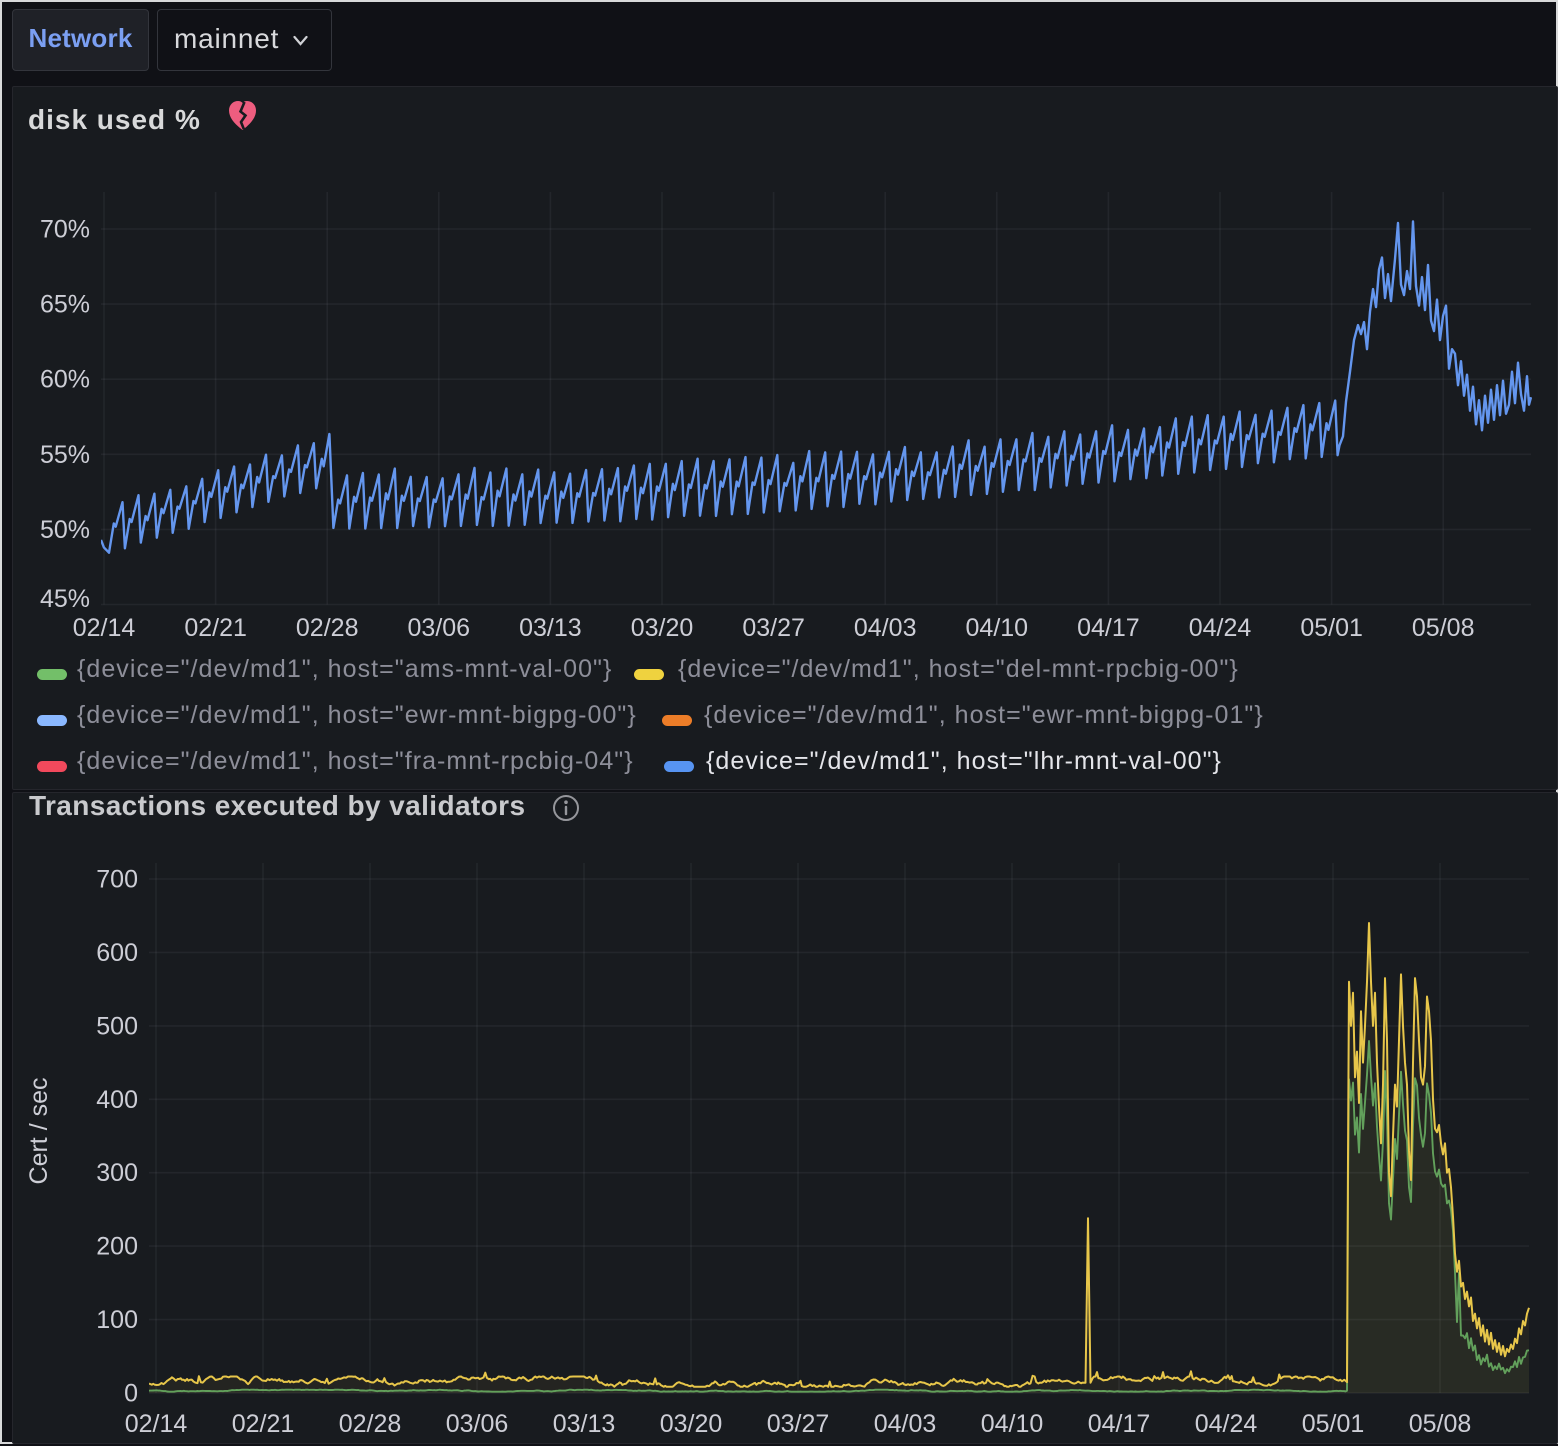 This screenshot has width=1558, height=1446. I want to click on svg-text: 0, so click(131, 1394).